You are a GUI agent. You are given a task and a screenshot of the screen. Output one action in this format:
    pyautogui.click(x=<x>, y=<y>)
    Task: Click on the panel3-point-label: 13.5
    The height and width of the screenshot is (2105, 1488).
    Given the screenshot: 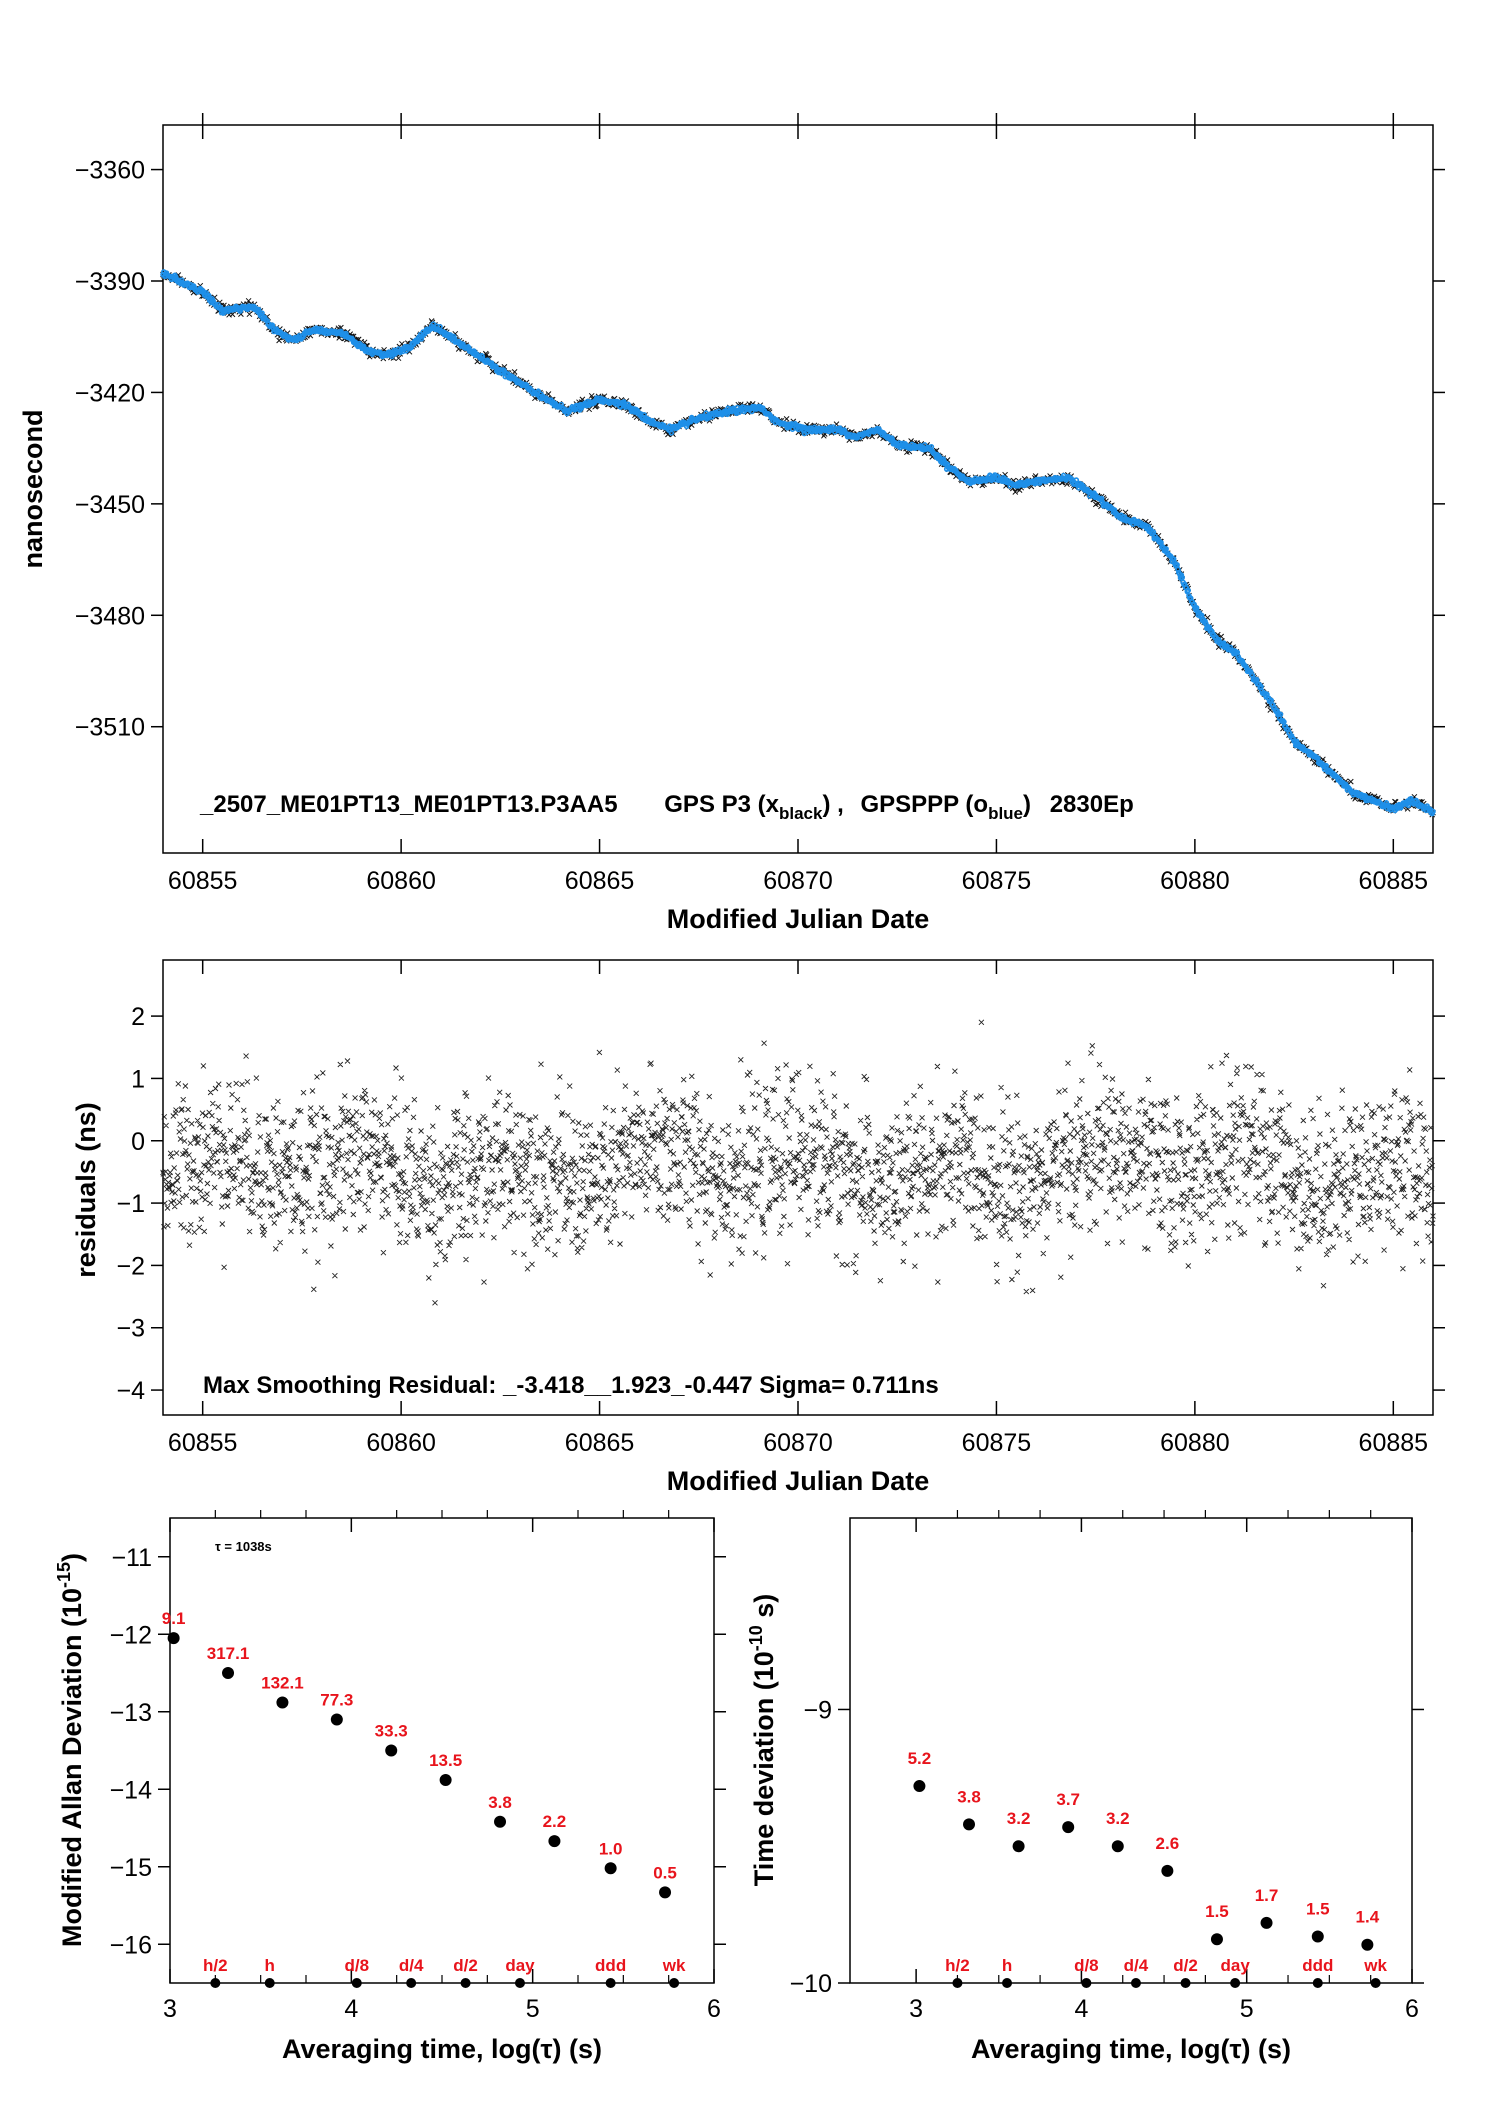 What is the action you would take?
    pyautogui.click(x=445, y=1760)
    